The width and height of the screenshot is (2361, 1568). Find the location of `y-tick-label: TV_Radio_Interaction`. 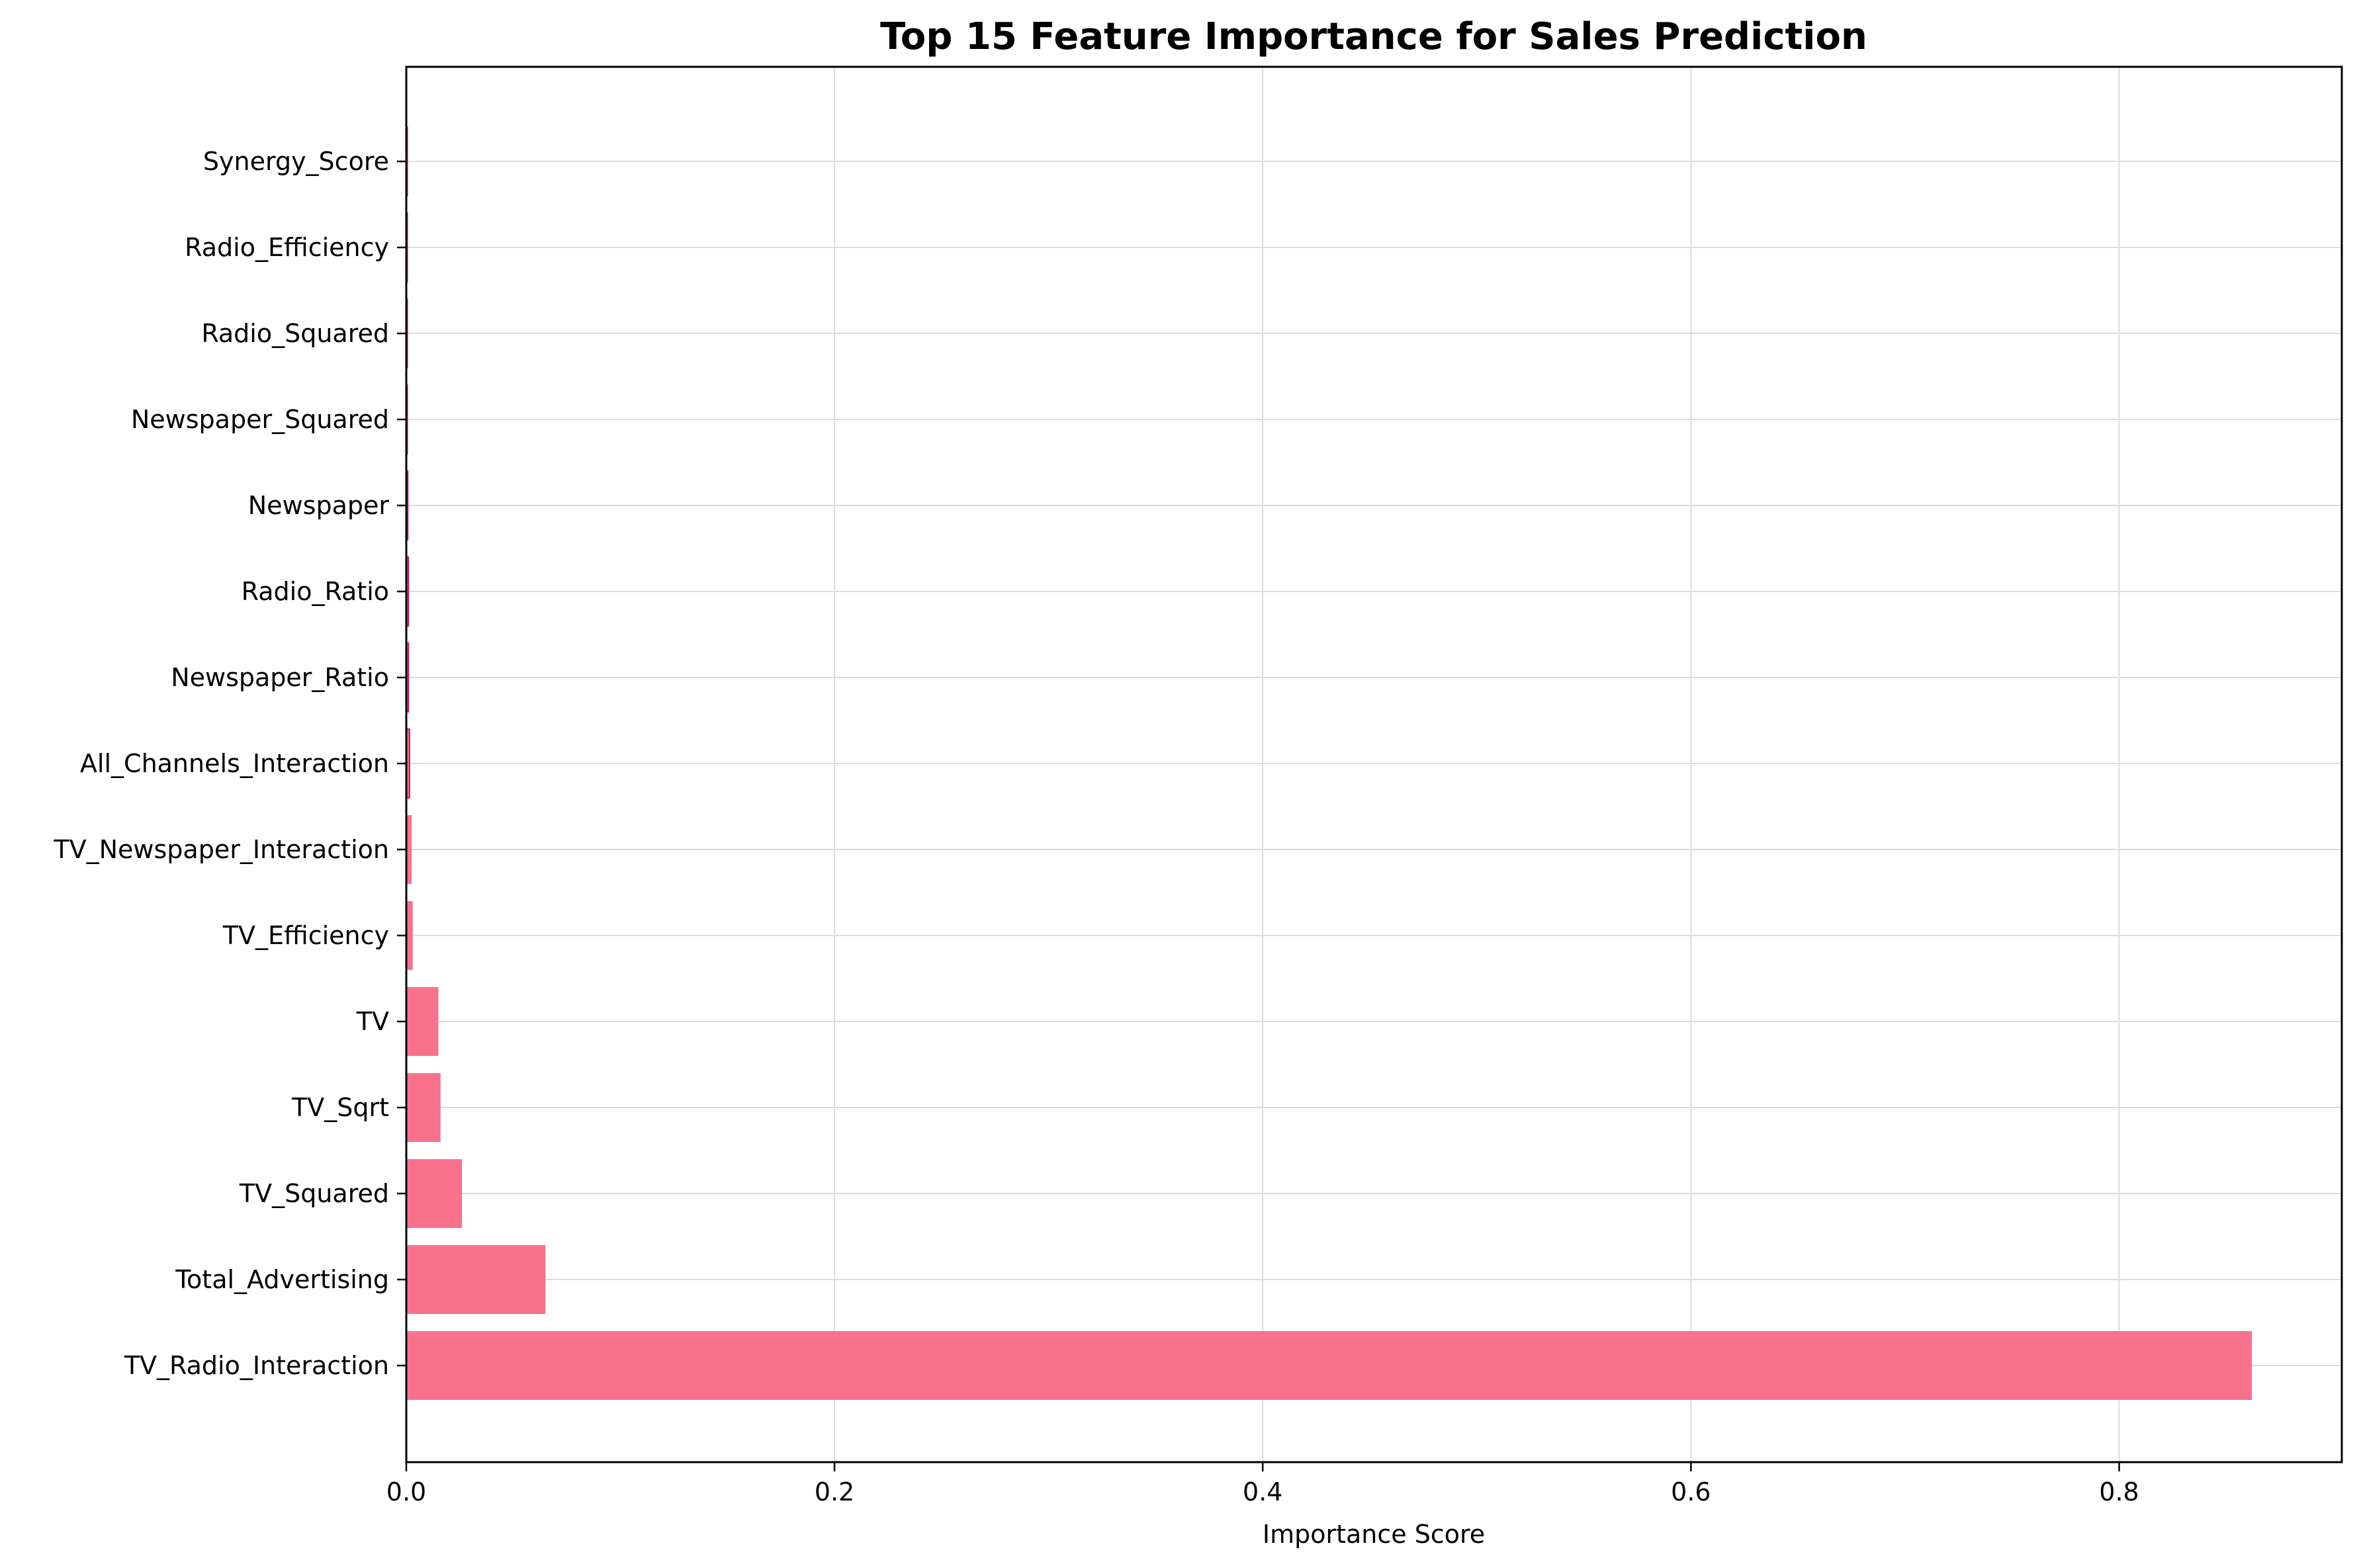

y-tick-label: TV_Radio_Interaction is located at coordinates (256, 1365).